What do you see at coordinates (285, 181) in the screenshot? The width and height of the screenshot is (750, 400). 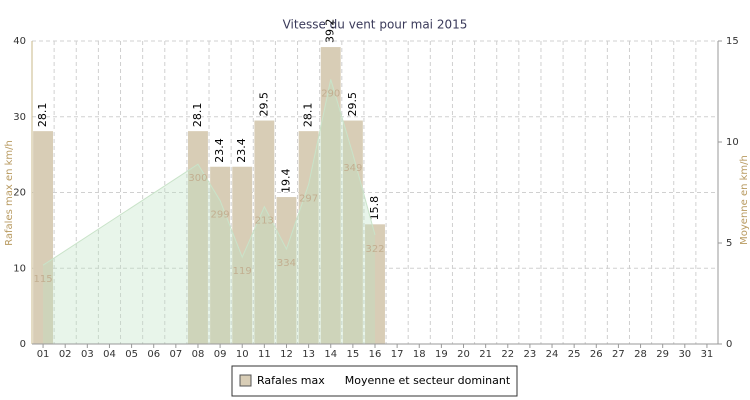 I see `value-label: 19.4` at bounding box center [285, 181].